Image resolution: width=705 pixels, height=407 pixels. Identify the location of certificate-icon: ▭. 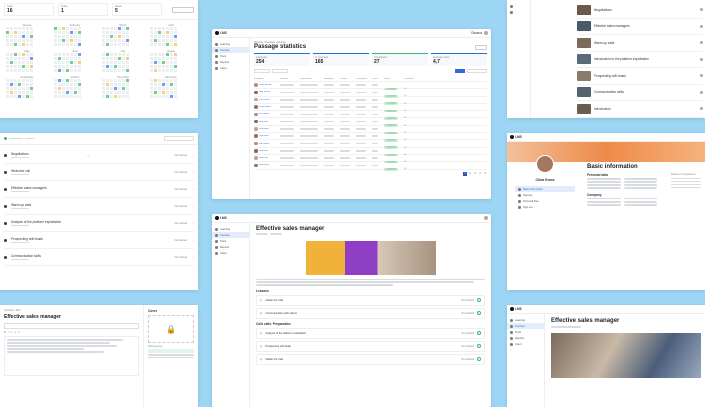
(405, 140).